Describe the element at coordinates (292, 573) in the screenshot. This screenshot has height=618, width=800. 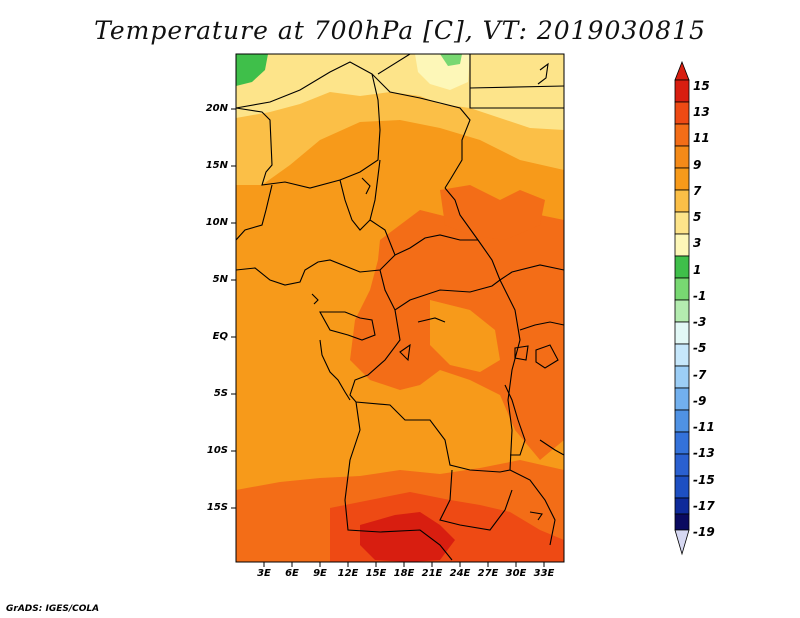
I see `lon-label: 6E` at that location.